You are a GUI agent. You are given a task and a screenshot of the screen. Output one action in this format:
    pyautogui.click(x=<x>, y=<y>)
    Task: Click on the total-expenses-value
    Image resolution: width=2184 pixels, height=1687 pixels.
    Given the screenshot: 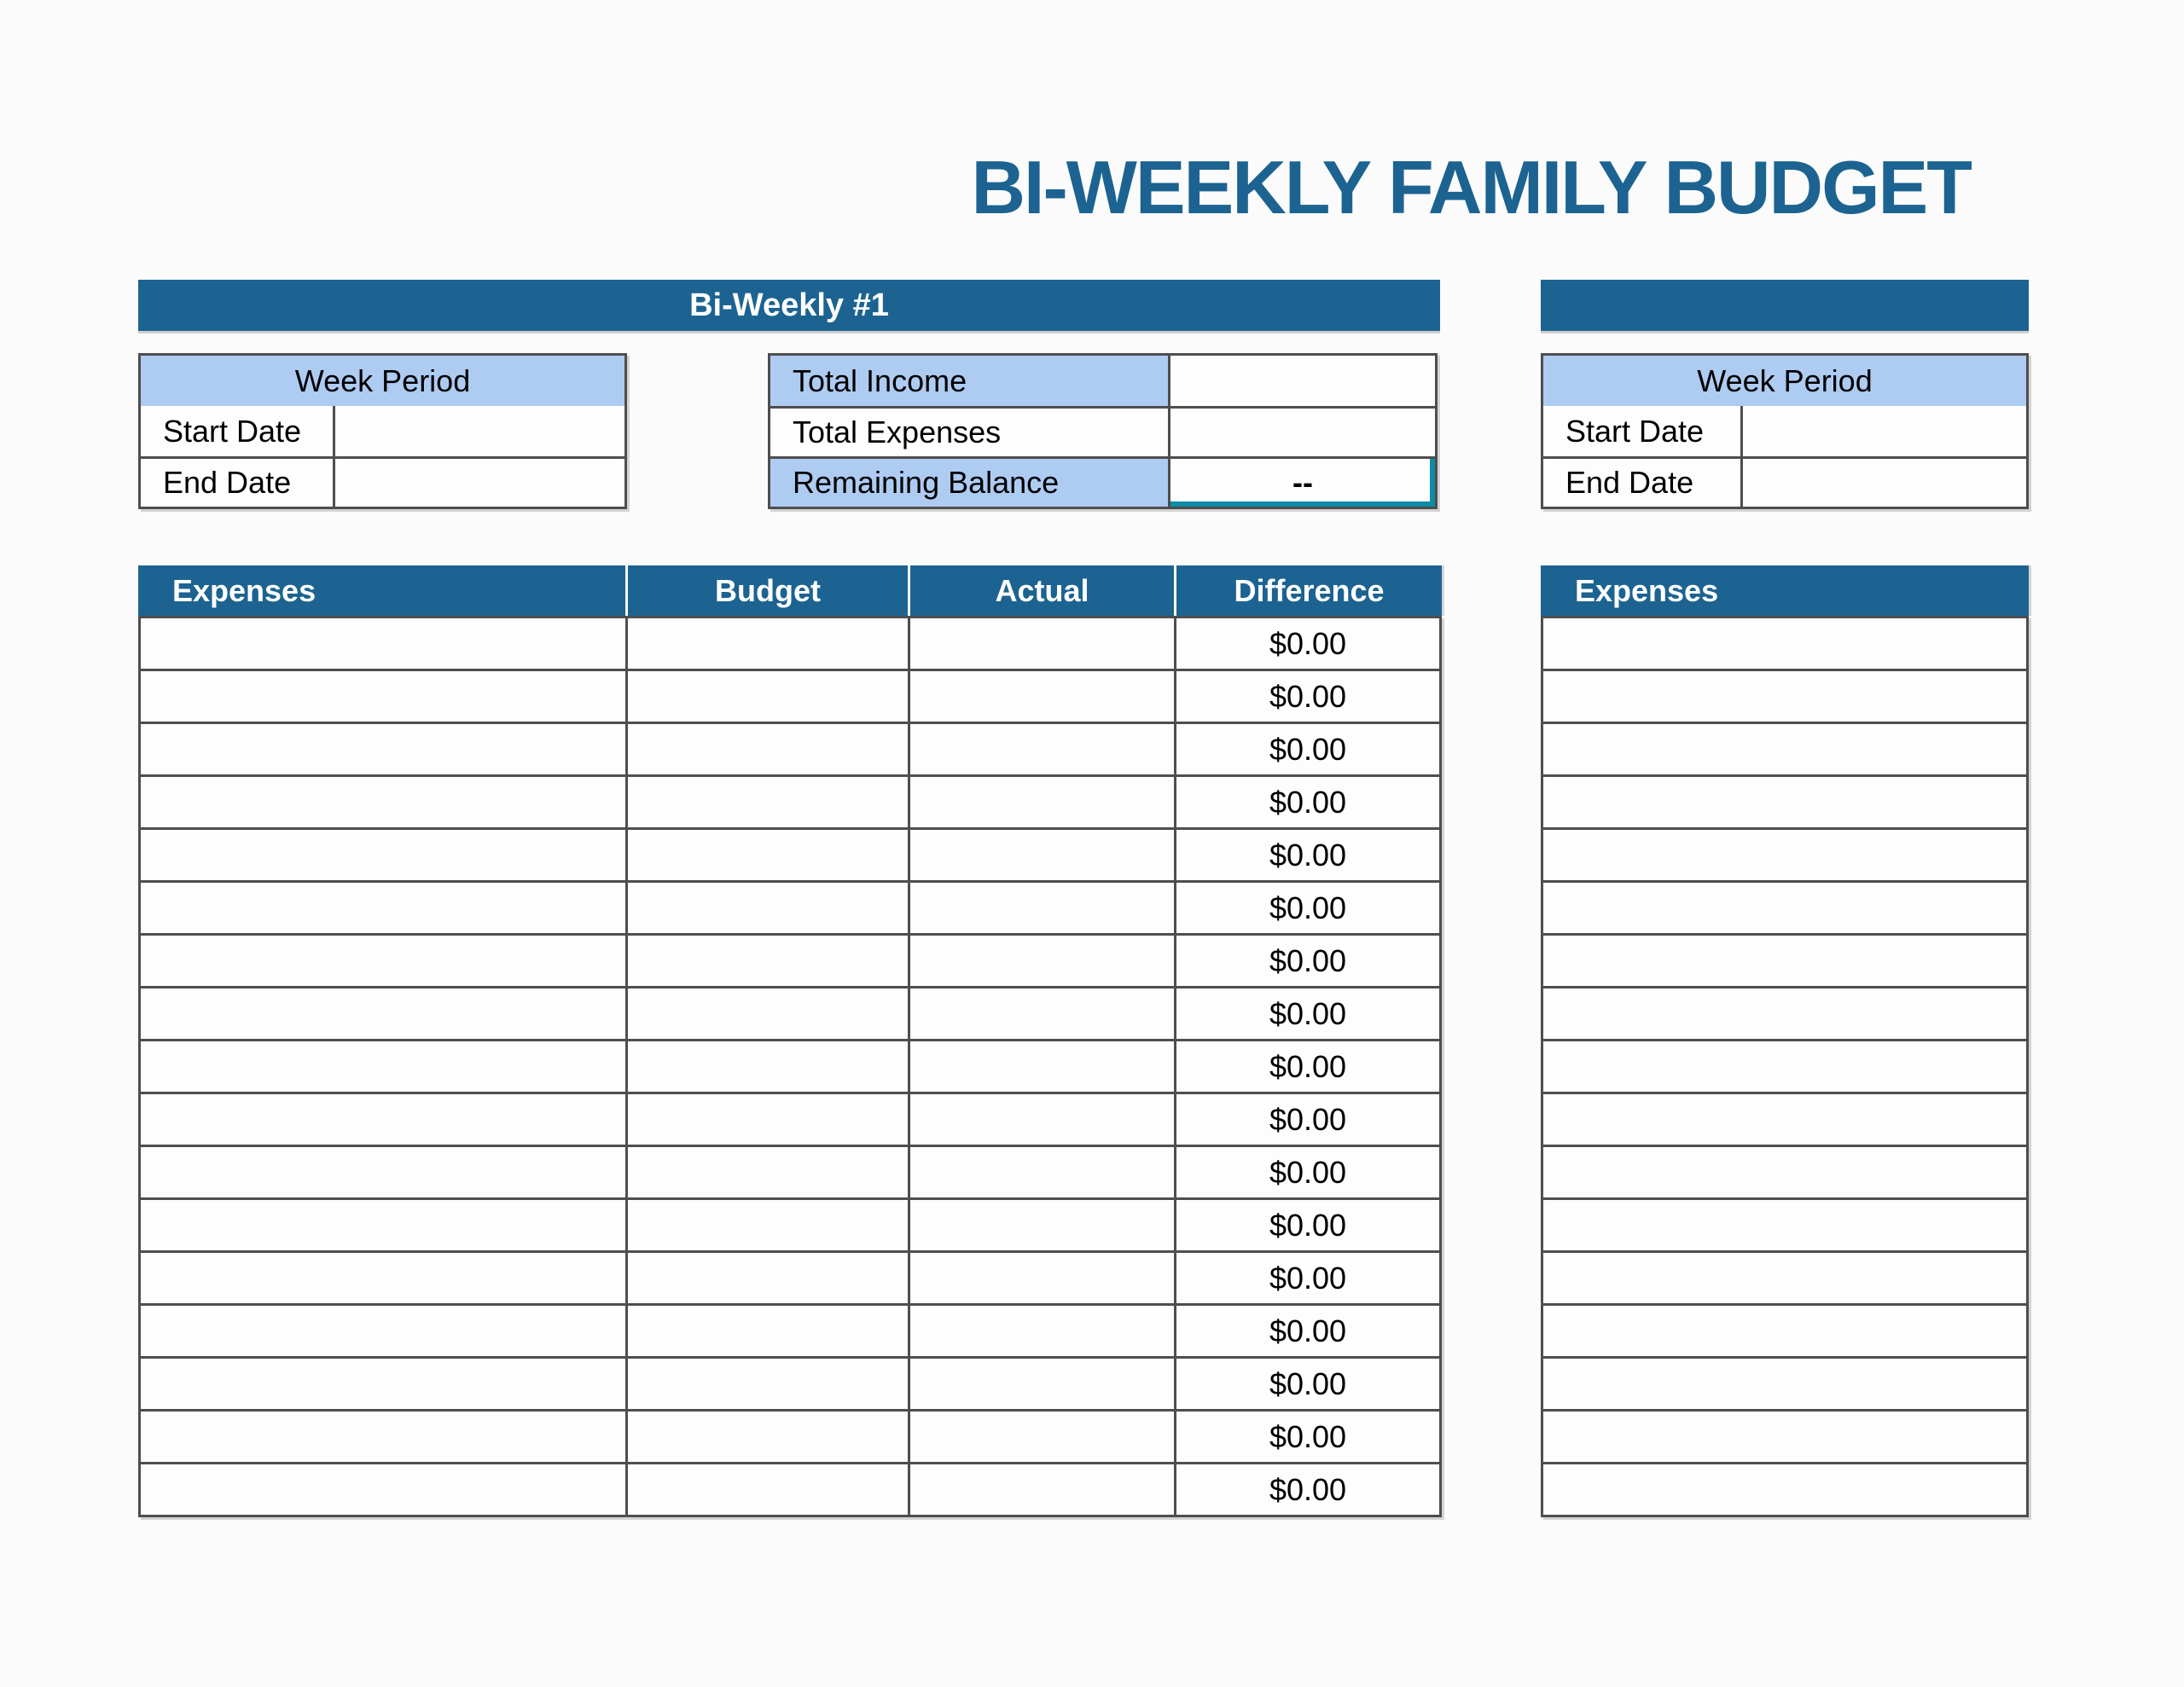 What is the action you would take?
    pyautogui.click(x=1303, y=432)
    